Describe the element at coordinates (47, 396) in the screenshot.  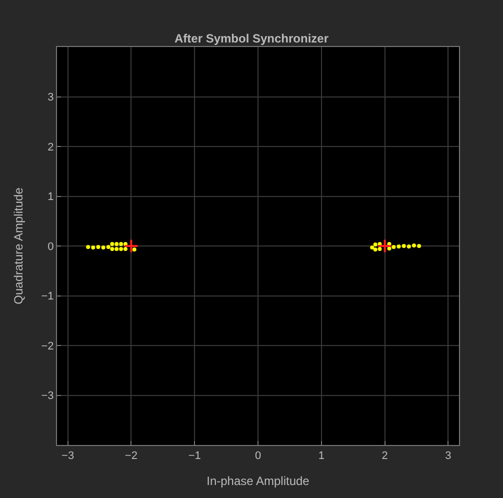
I see `y-tick-label: −3` at that location.